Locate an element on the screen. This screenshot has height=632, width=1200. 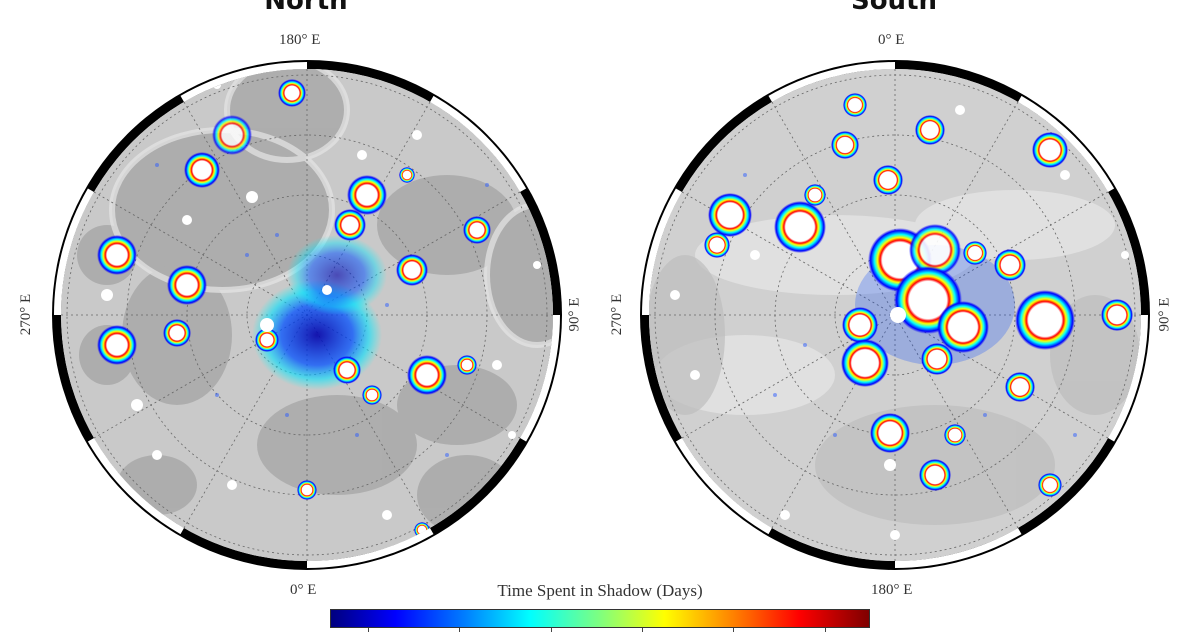
north-label-right: 90° E is located at coordinates (574, 314).